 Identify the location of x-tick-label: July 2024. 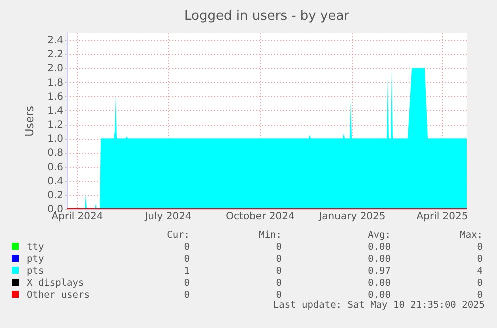
(168, 217).